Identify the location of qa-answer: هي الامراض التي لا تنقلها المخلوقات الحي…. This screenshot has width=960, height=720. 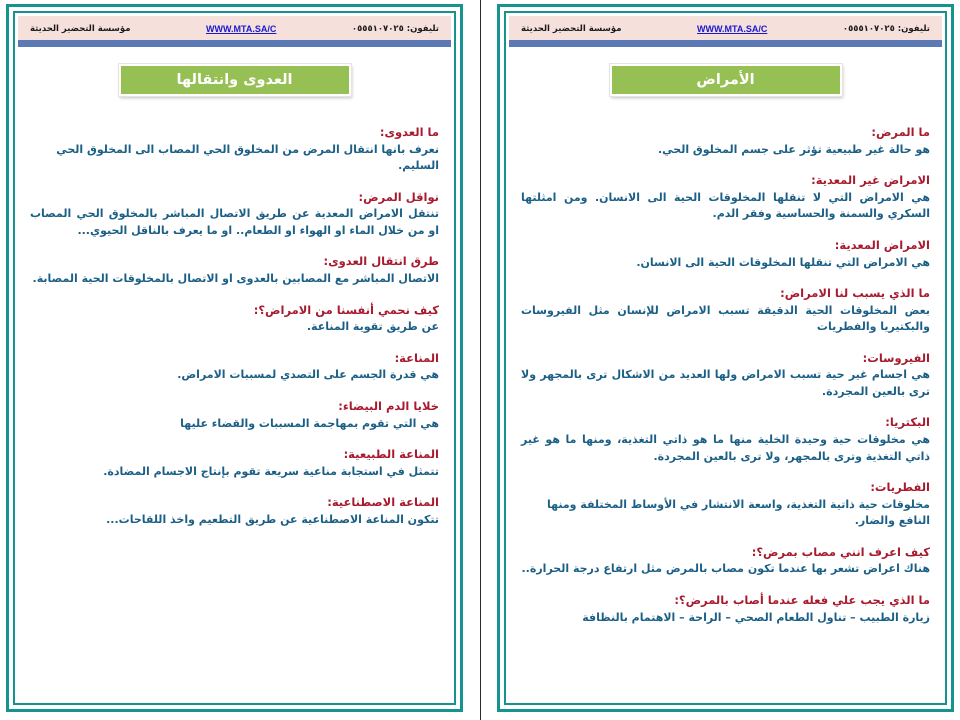
(725, 205).